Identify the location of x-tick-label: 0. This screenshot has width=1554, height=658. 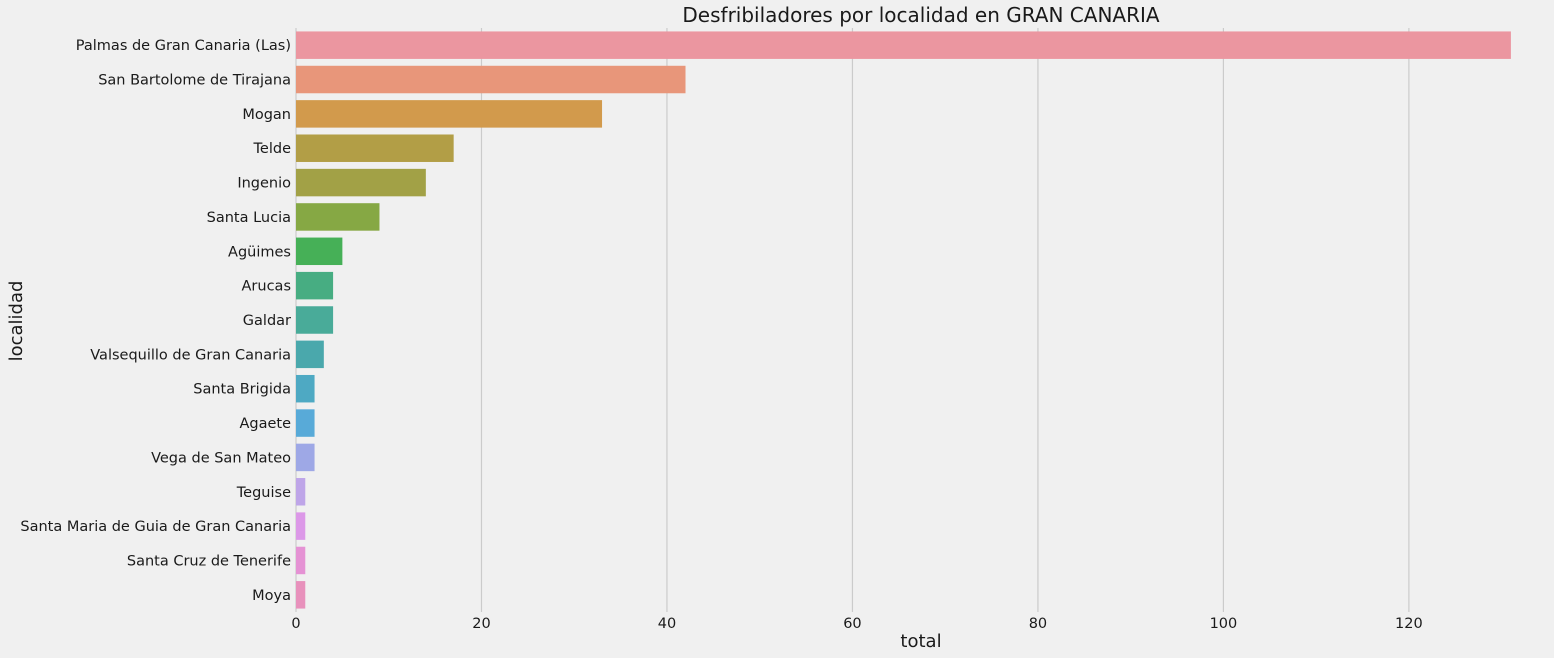
(295, 624).